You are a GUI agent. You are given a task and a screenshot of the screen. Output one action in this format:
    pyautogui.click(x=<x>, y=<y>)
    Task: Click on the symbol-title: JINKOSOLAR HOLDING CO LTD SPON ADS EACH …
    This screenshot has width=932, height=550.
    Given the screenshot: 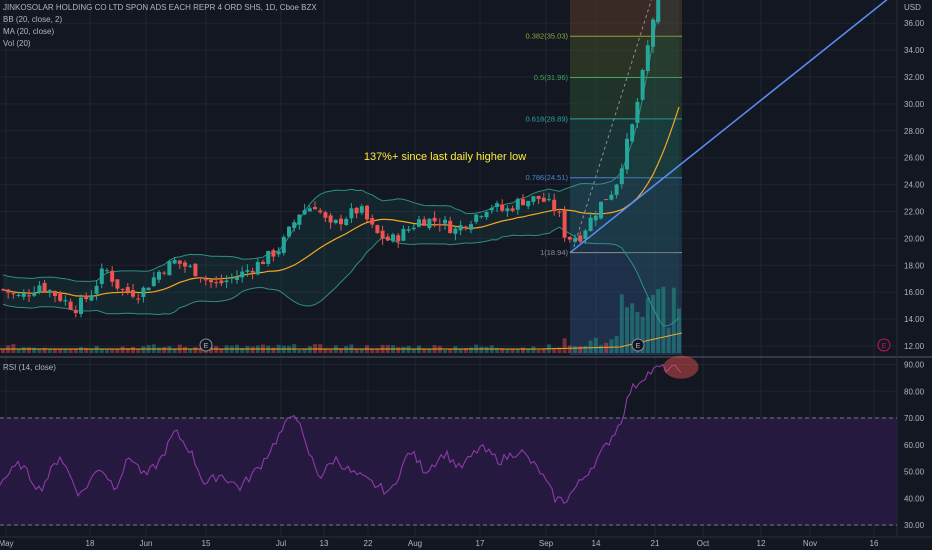 What is the action you would take?
    pyautogui.click(x=160, y=7)
    